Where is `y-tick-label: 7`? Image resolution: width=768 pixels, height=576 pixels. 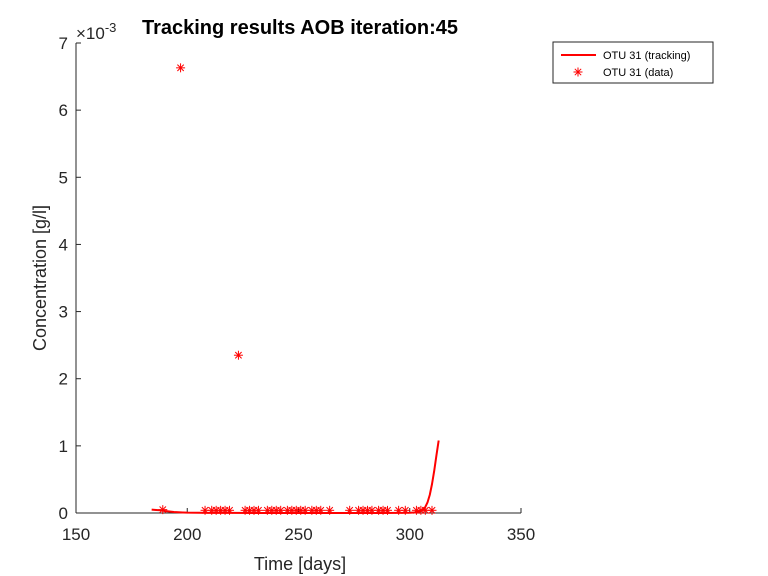
y-tick-label: 7 is located at coordinates (63, 43).